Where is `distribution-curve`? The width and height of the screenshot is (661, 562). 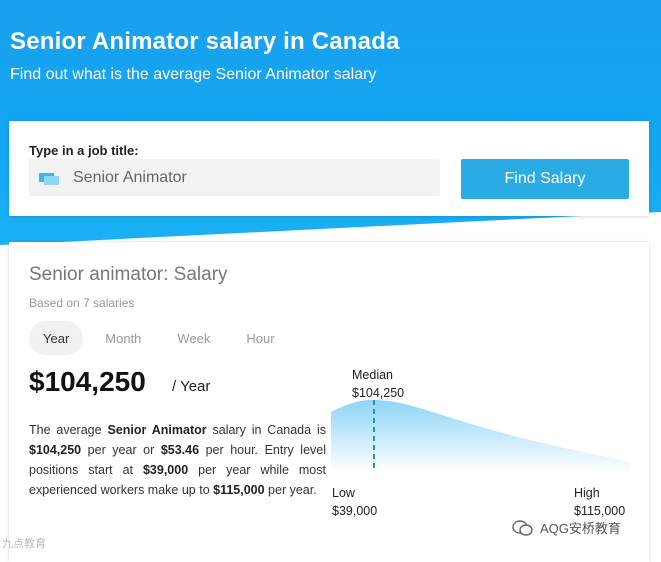 distribution-curve is located at coordinates (481, 436).